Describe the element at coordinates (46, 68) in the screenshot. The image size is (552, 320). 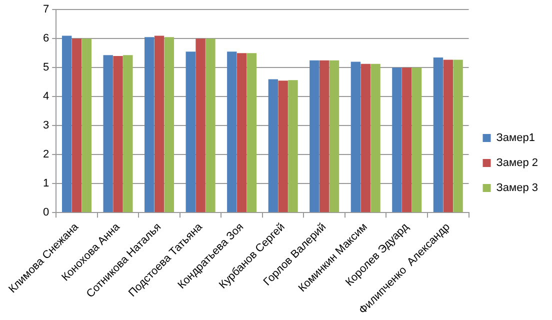
I see `y-tick-label: 5` at that location.